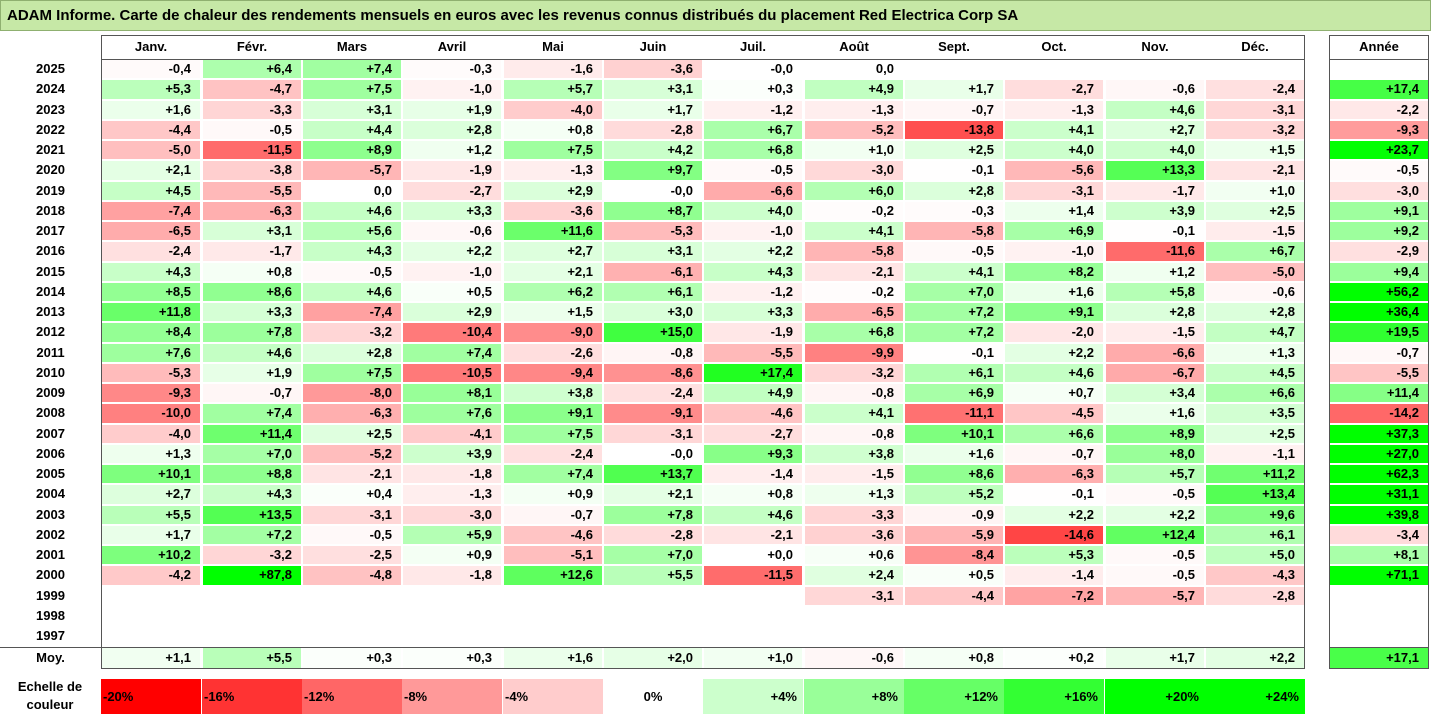 The height and width of the screenshot is (718, 1431). I want to click on average-annual-cell: +17,1, so click(1379, 658).